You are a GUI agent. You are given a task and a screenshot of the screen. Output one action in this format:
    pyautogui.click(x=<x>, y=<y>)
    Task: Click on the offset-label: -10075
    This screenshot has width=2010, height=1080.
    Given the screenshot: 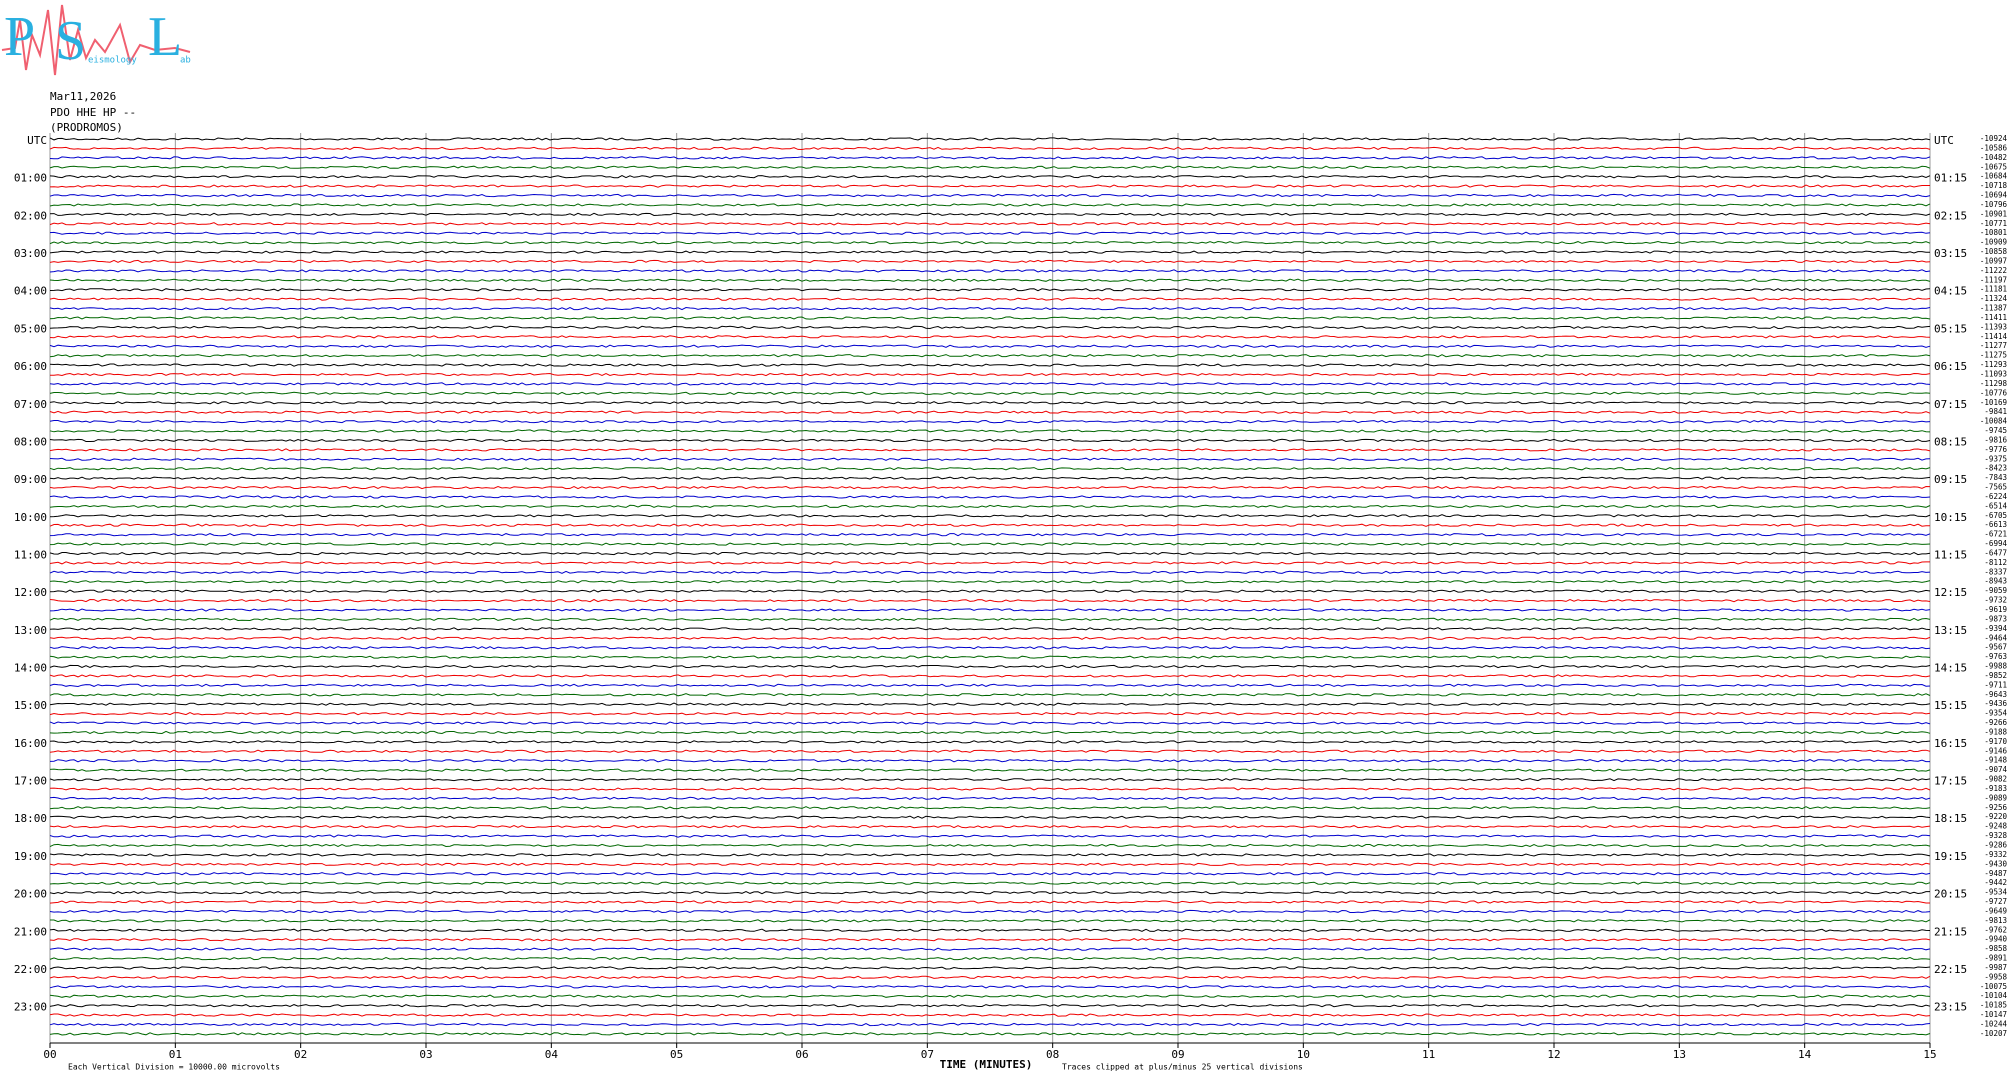 What is the action you would take?
    pyautogui.click(x=1993, y=986)
    